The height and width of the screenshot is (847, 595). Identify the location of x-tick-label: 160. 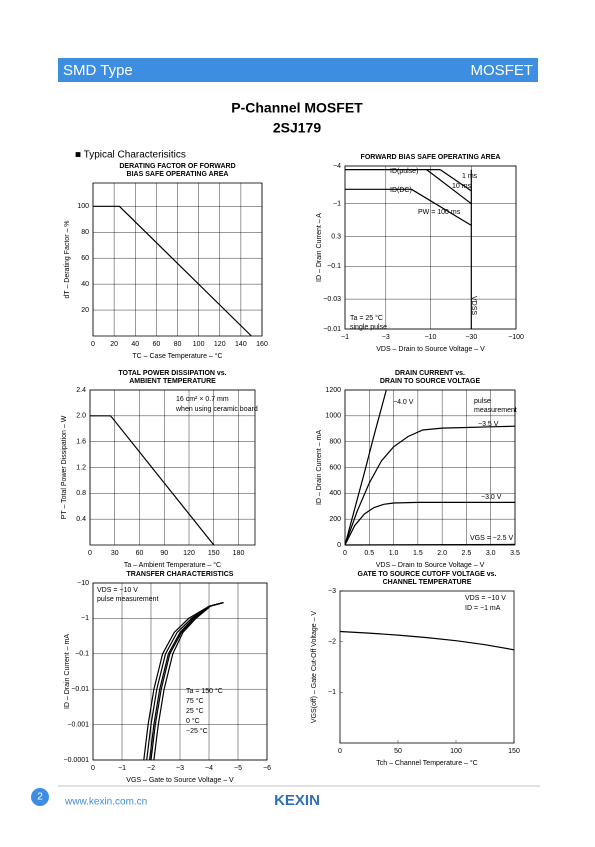
(262, 344).